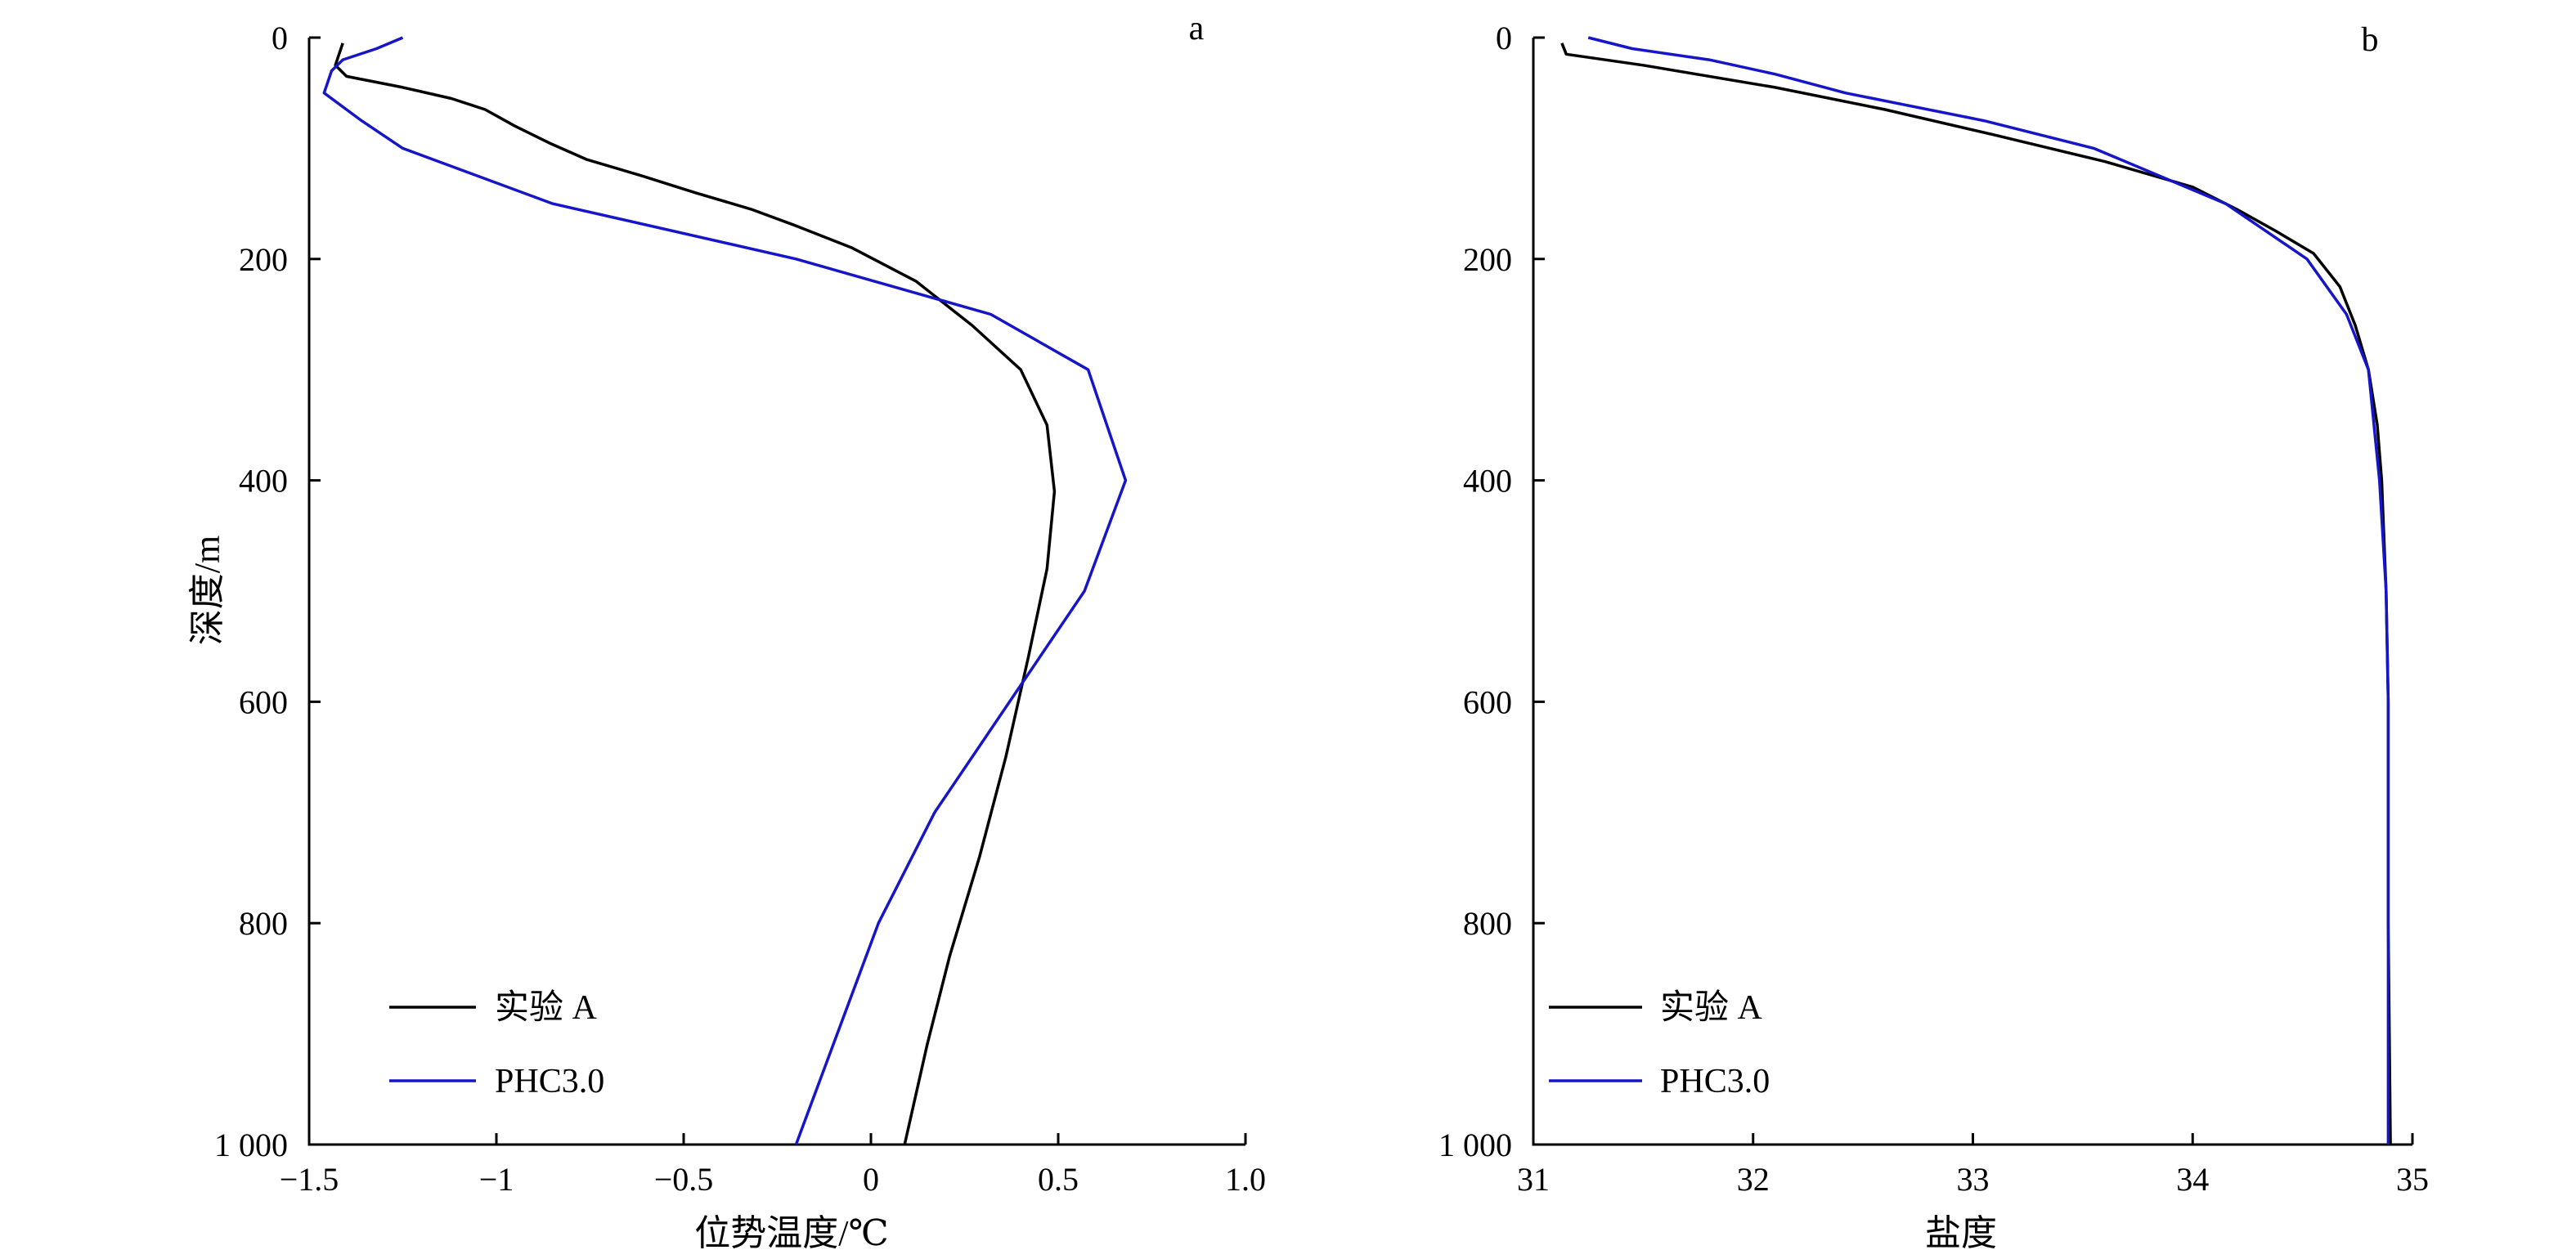  I want to click on panel-b-label: b, so click(2371, 40).